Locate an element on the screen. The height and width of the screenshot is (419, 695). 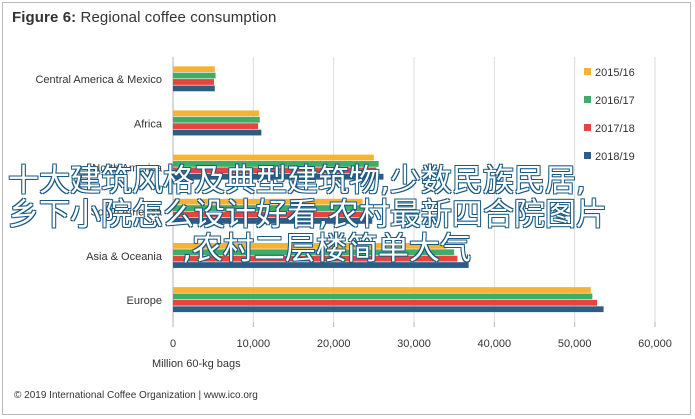
chart-title: Figure 6: Regional coffee consumption is located at coordinates (144, 17).